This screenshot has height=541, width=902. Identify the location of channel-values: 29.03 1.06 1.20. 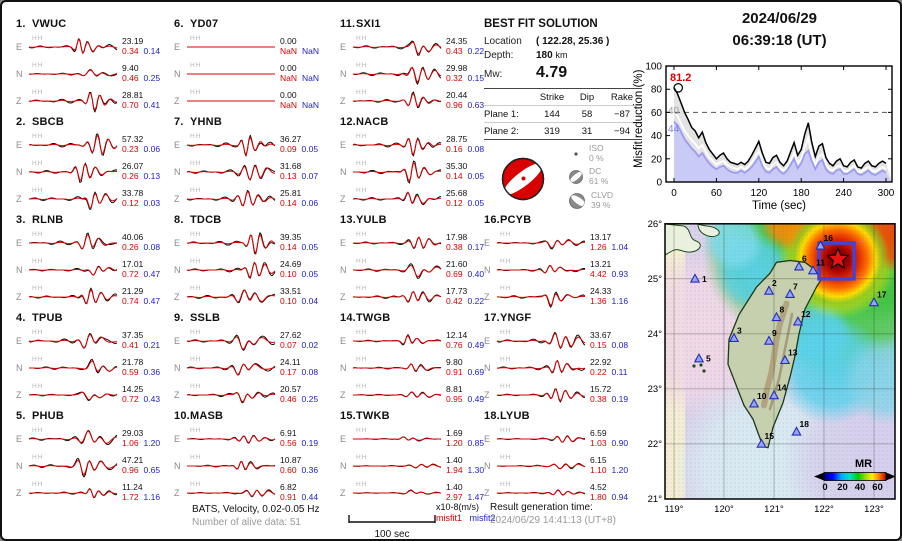
(141, 438).